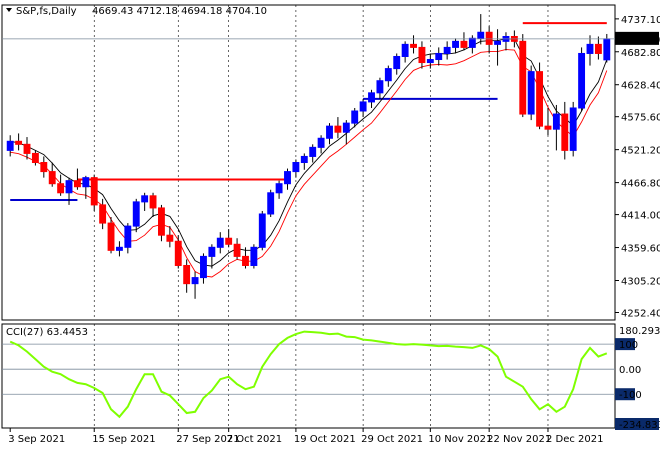  I want to click on time-tick-label: 7 Oct 2021, so click(254, 439).